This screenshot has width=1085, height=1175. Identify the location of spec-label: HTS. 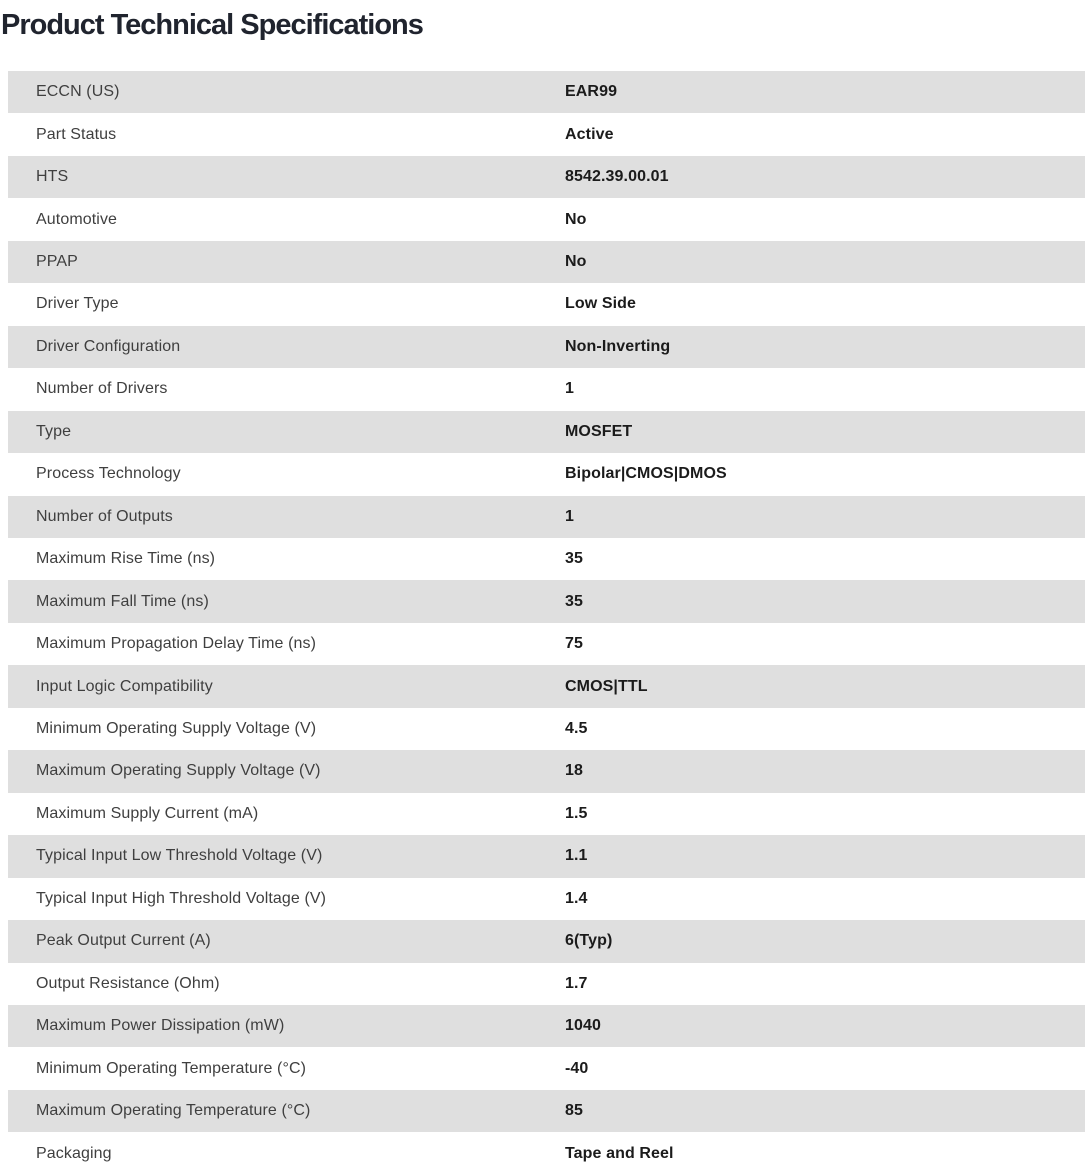
(52, 177).